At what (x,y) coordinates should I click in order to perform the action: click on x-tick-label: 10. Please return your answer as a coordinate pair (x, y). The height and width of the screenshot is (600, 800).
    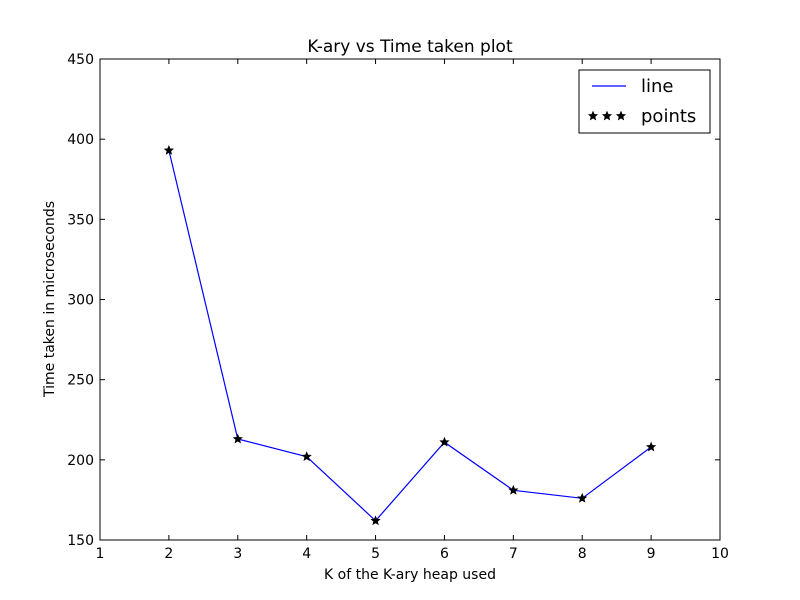
    Looking at the image, I should click on (720, 554).